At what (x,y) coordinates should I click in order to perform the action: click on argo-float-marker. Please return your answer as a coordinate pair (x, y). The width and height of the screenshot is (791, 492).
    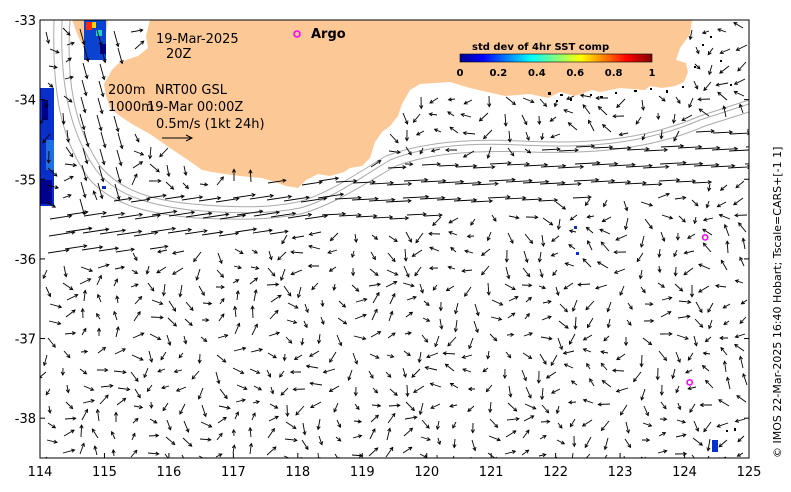
    Looking at the image, I should click on (705, 237).